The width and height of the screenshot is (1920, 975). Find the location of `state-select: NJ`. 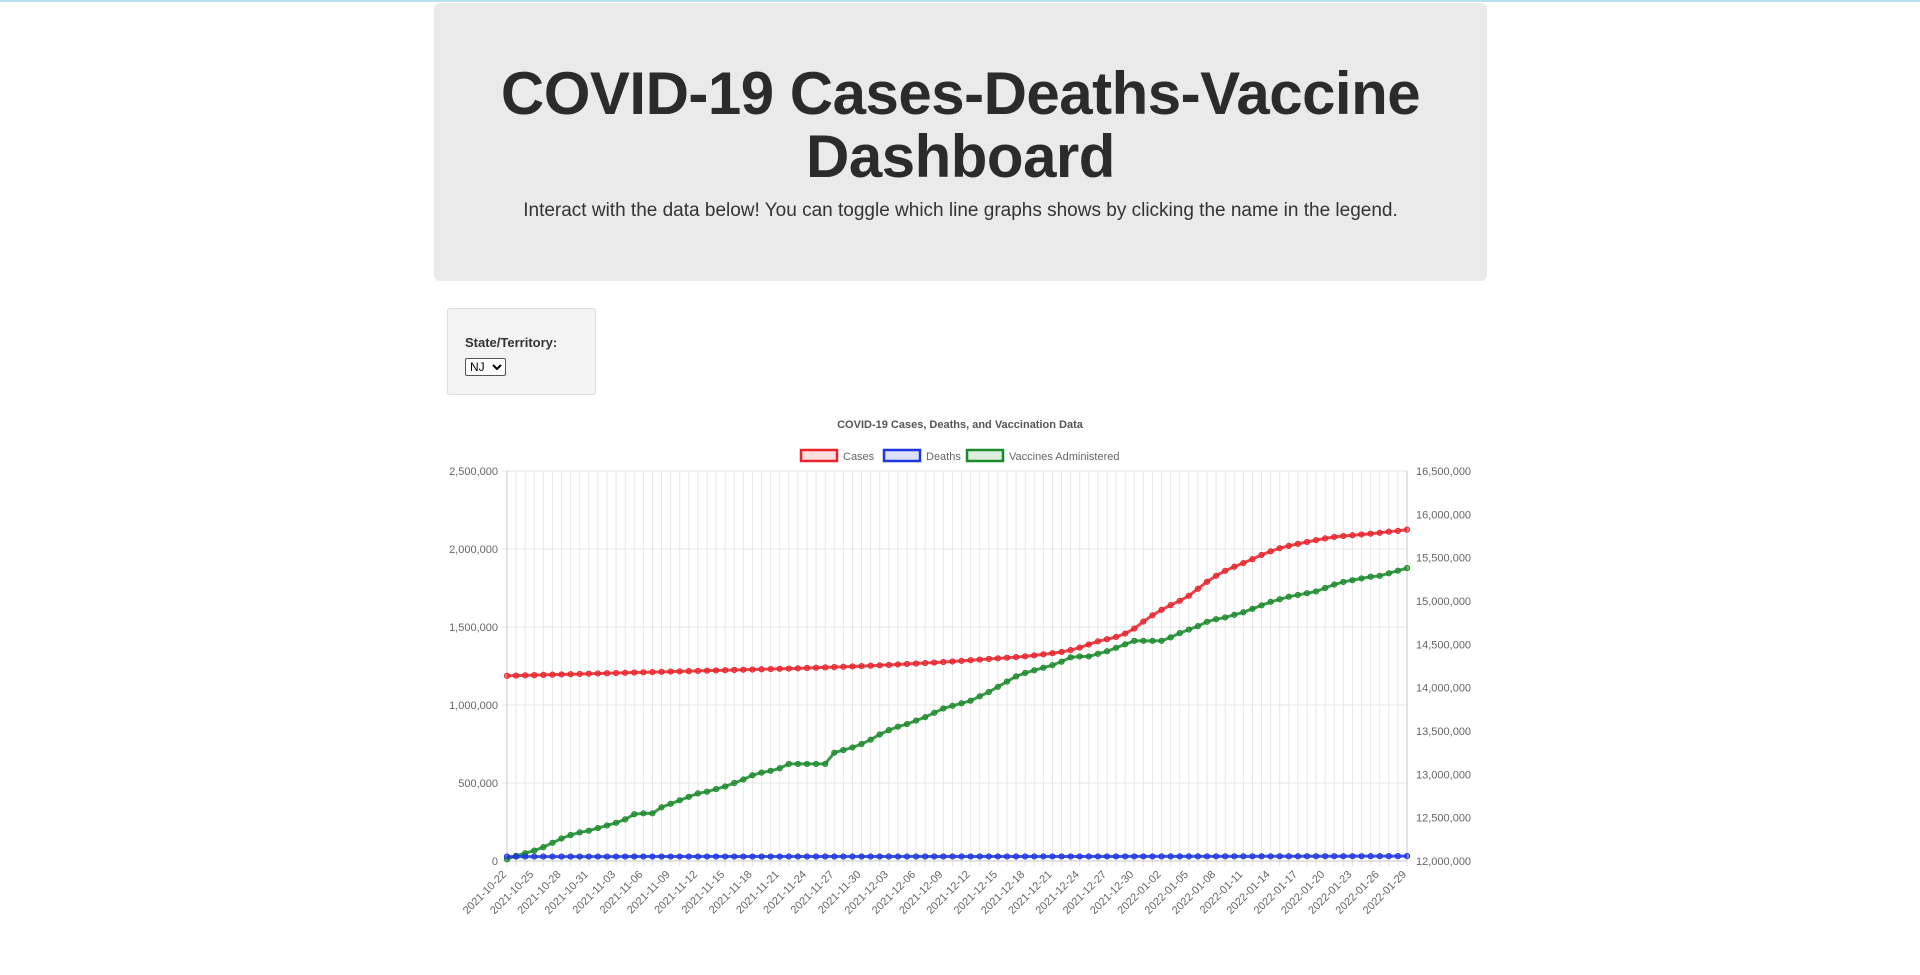

state-select: NJ is located at coordinates (485, 367).